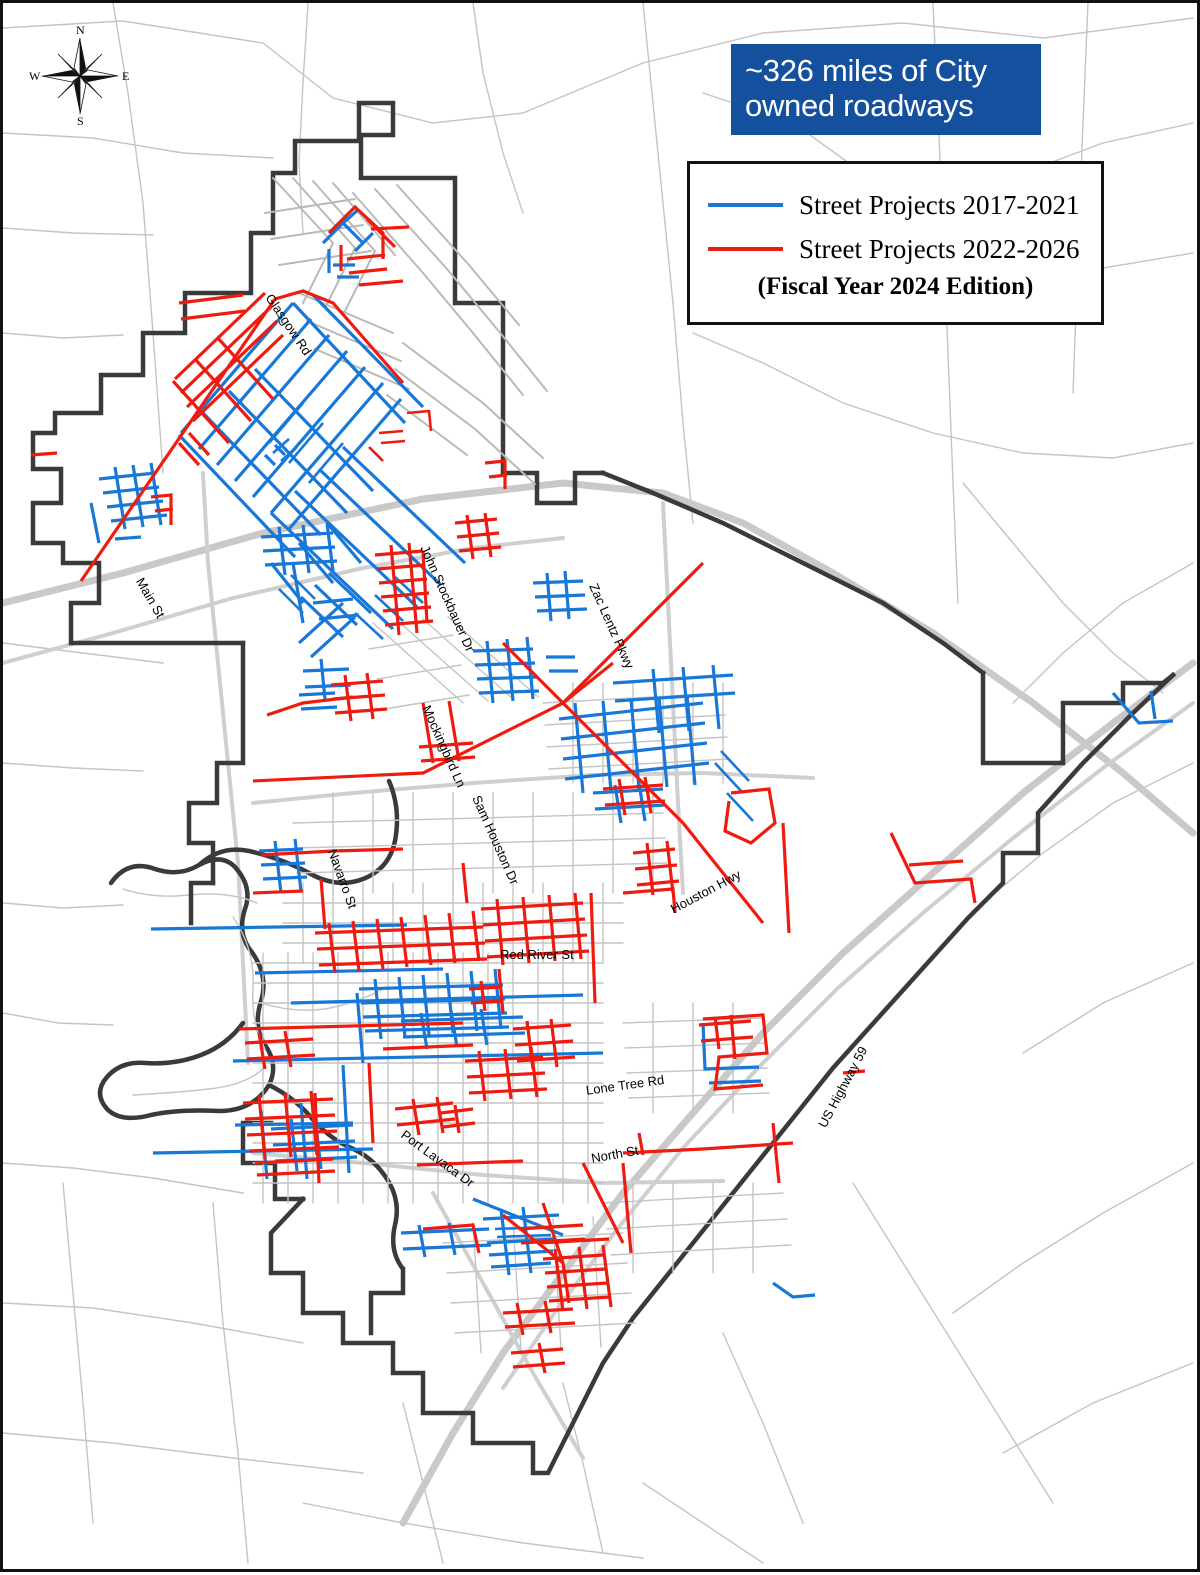 This screenshot has height=1575, width=1200. I want to click on local-streets-northwest, so click(406, 331).